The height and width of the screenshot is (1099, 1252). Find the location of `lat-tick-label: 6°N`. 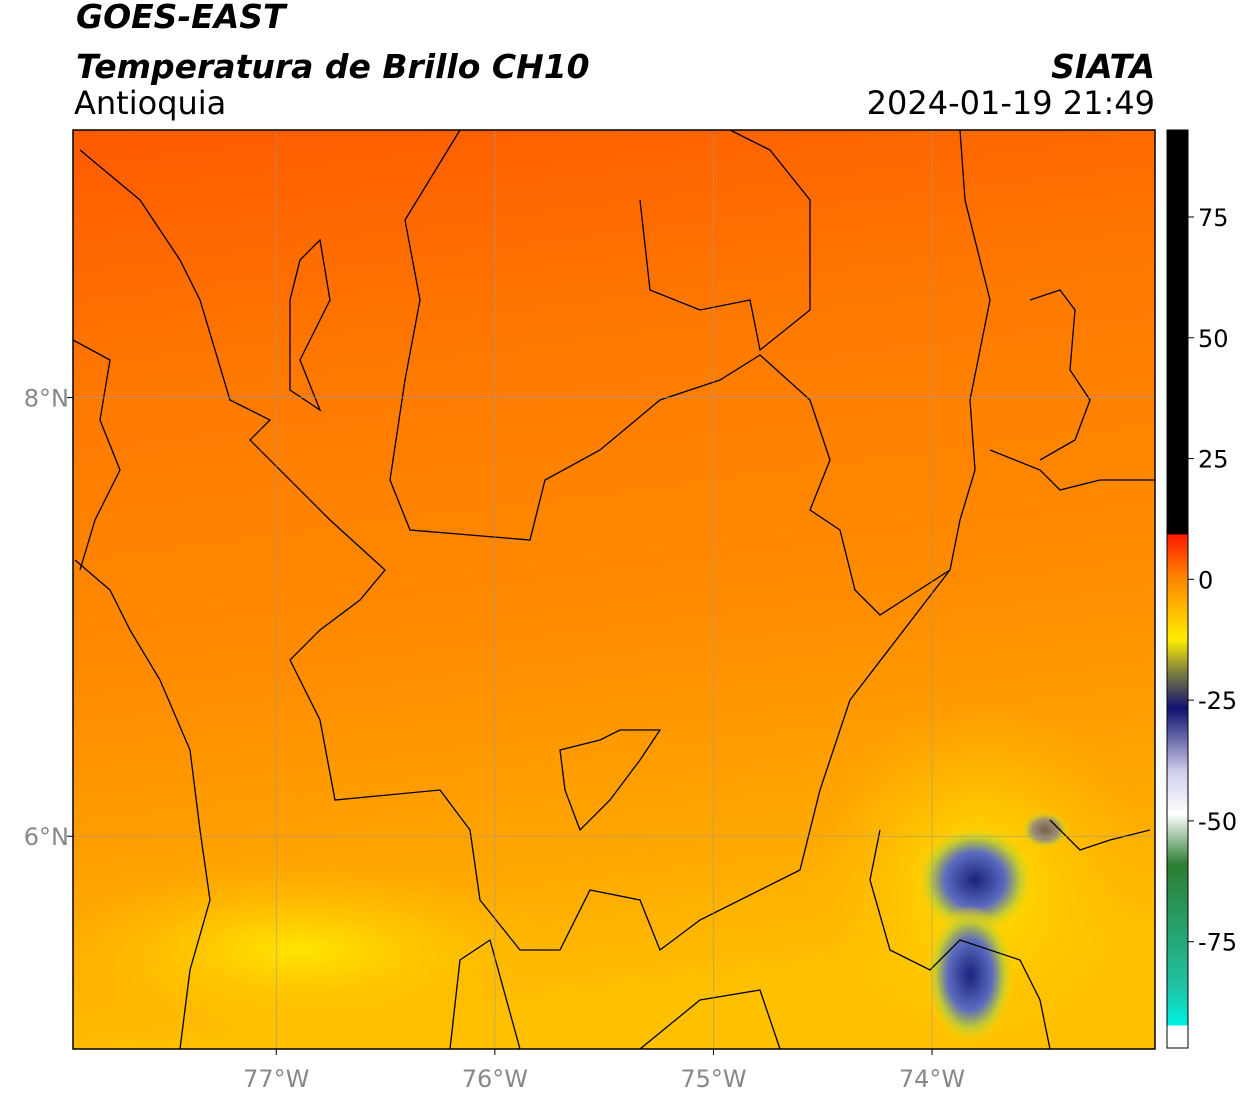

lat-tick-label: 6°N is located at coordinates (46, 837).